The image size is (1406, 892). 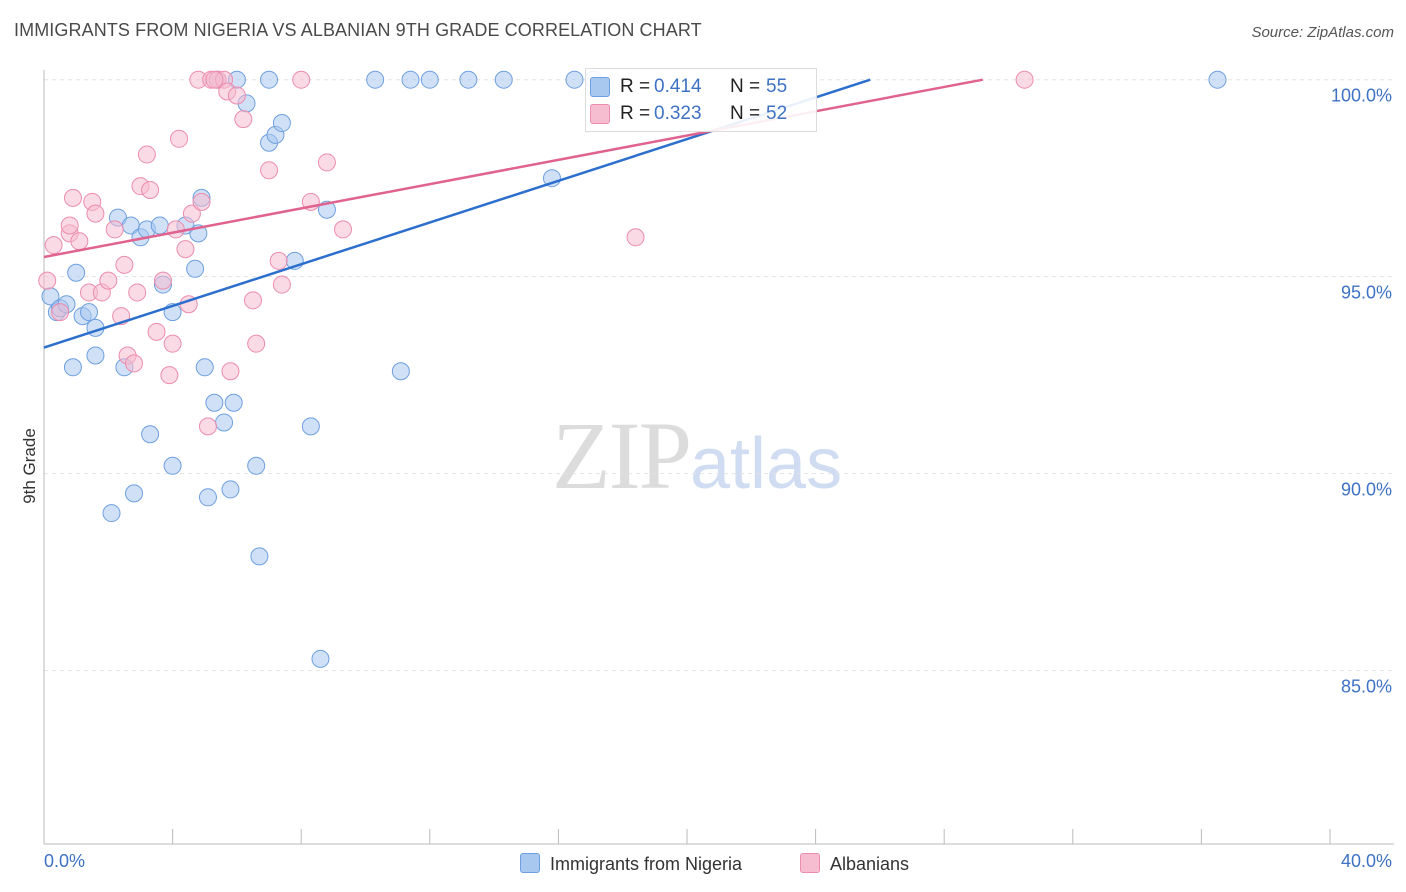 What do you see at coordinates (766, 464) in the screenshot?
I see `watermark-atlas: atlas` at bounding box center [766, 464].